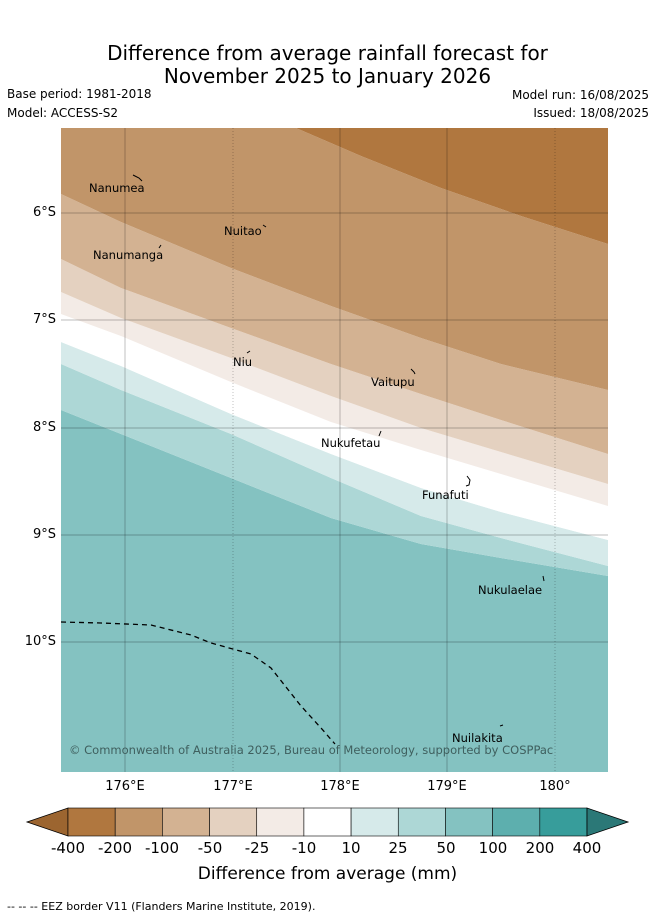 The width and height of the screenshot is (655, 919). I want to click on cb-tick-10: 200, so click(540, 848).